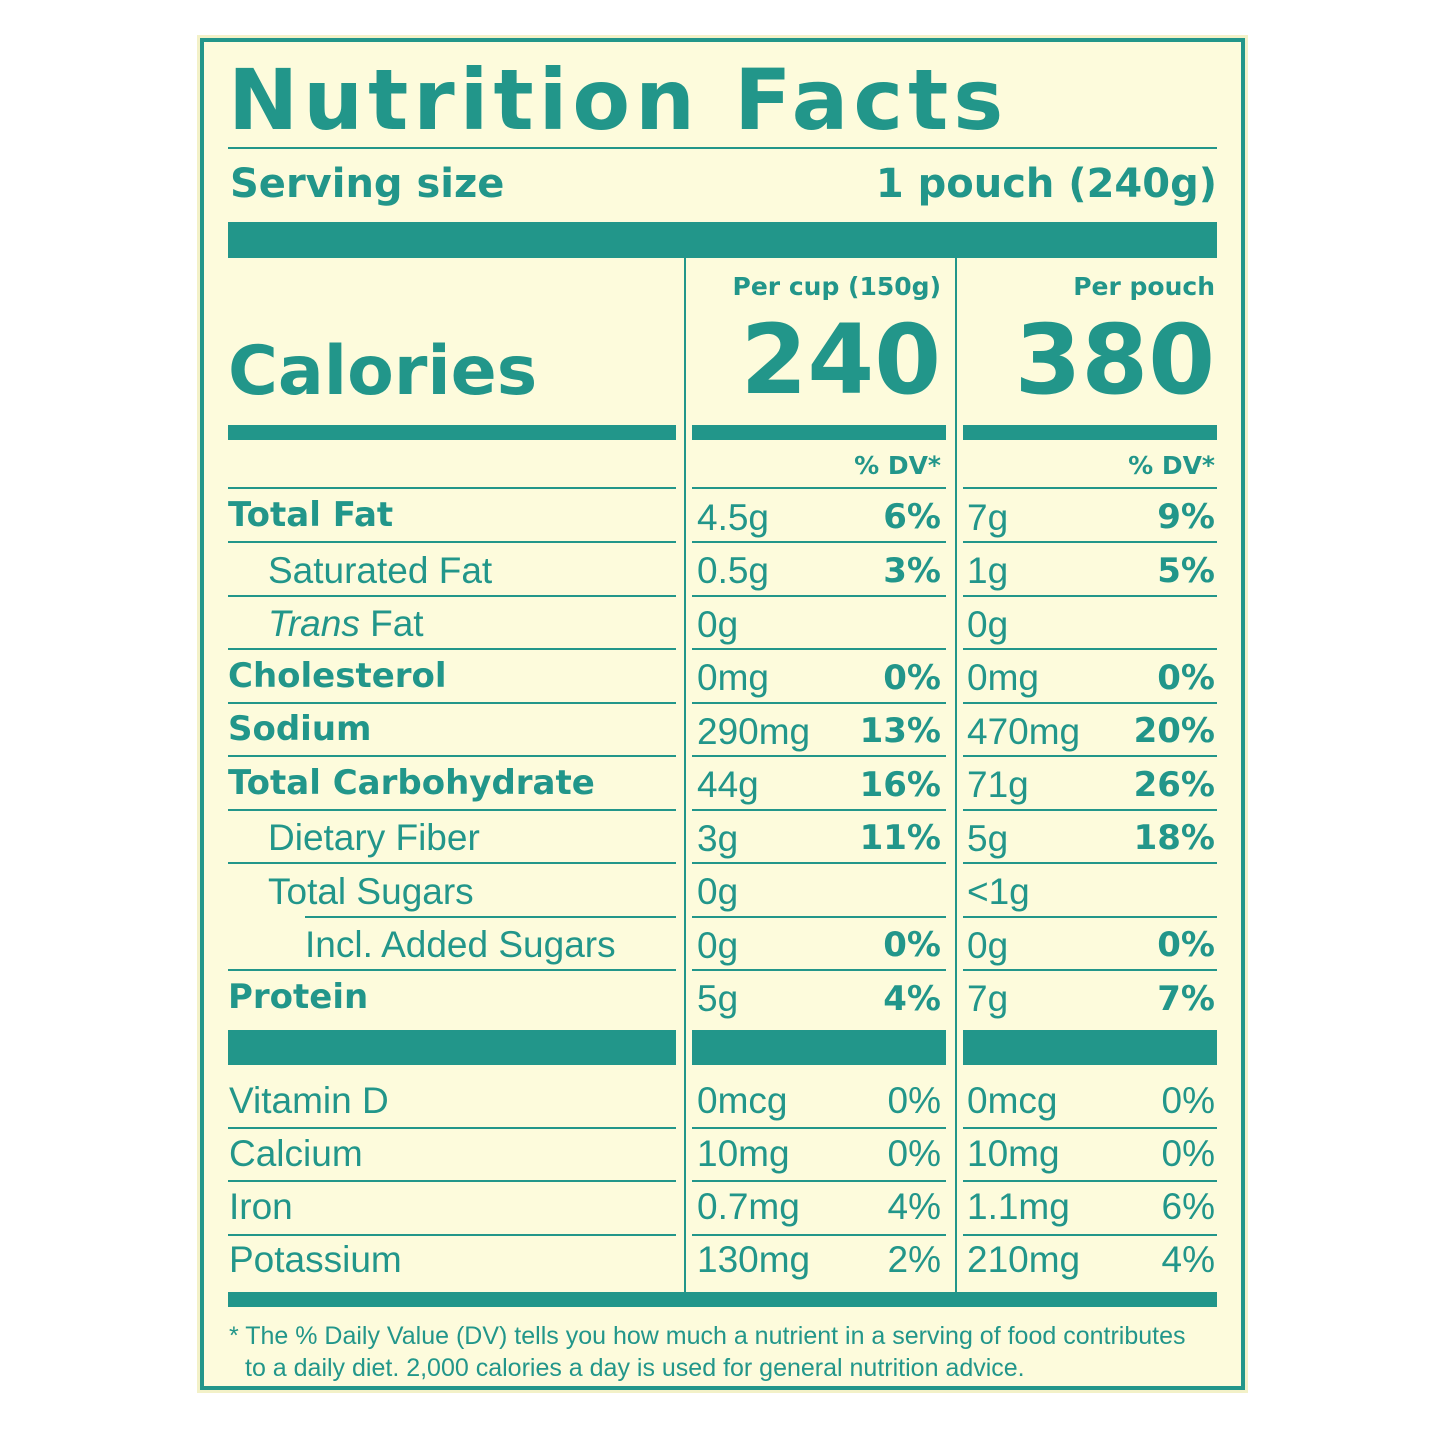  What do you see at coordinates (836, 286) in the screenshot?
I see `column-header: Per cup (150g)` at bounding box center [836, 286].